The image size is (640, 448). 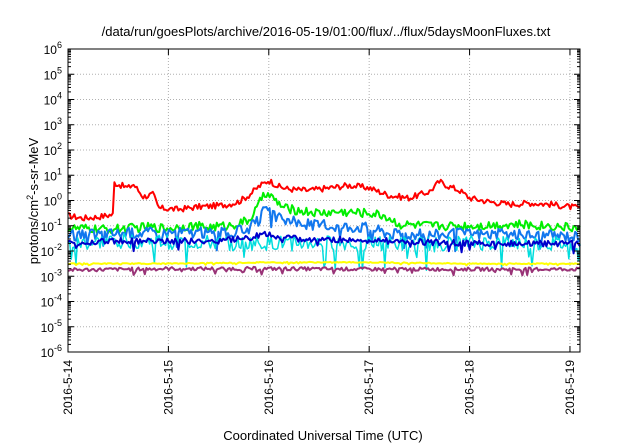 I want to click on y-tick-label: 10⁴, so click(x=53, y=99).